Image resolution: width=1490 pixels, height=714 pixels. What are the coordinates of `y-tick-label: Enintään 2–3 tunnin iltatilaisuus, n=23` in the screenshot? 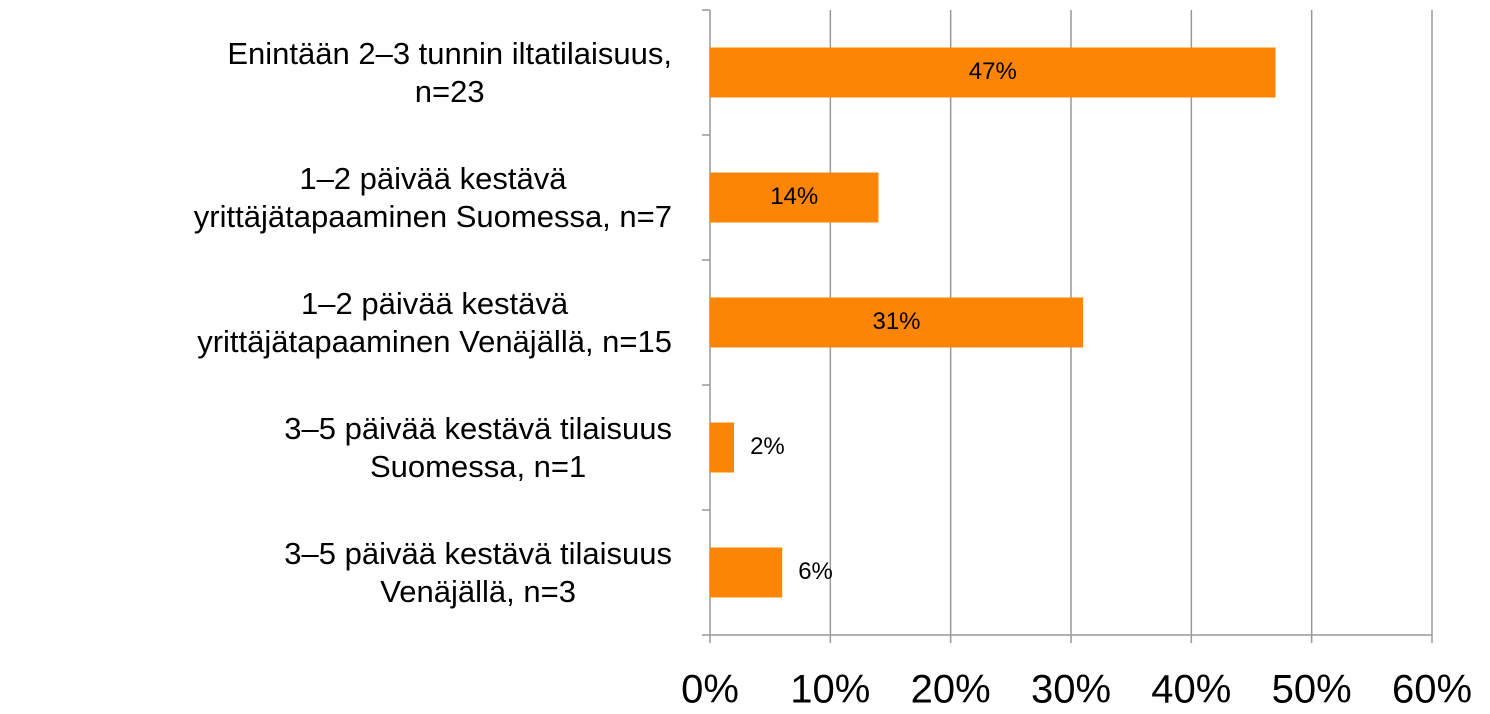 It's located at (449, 72).